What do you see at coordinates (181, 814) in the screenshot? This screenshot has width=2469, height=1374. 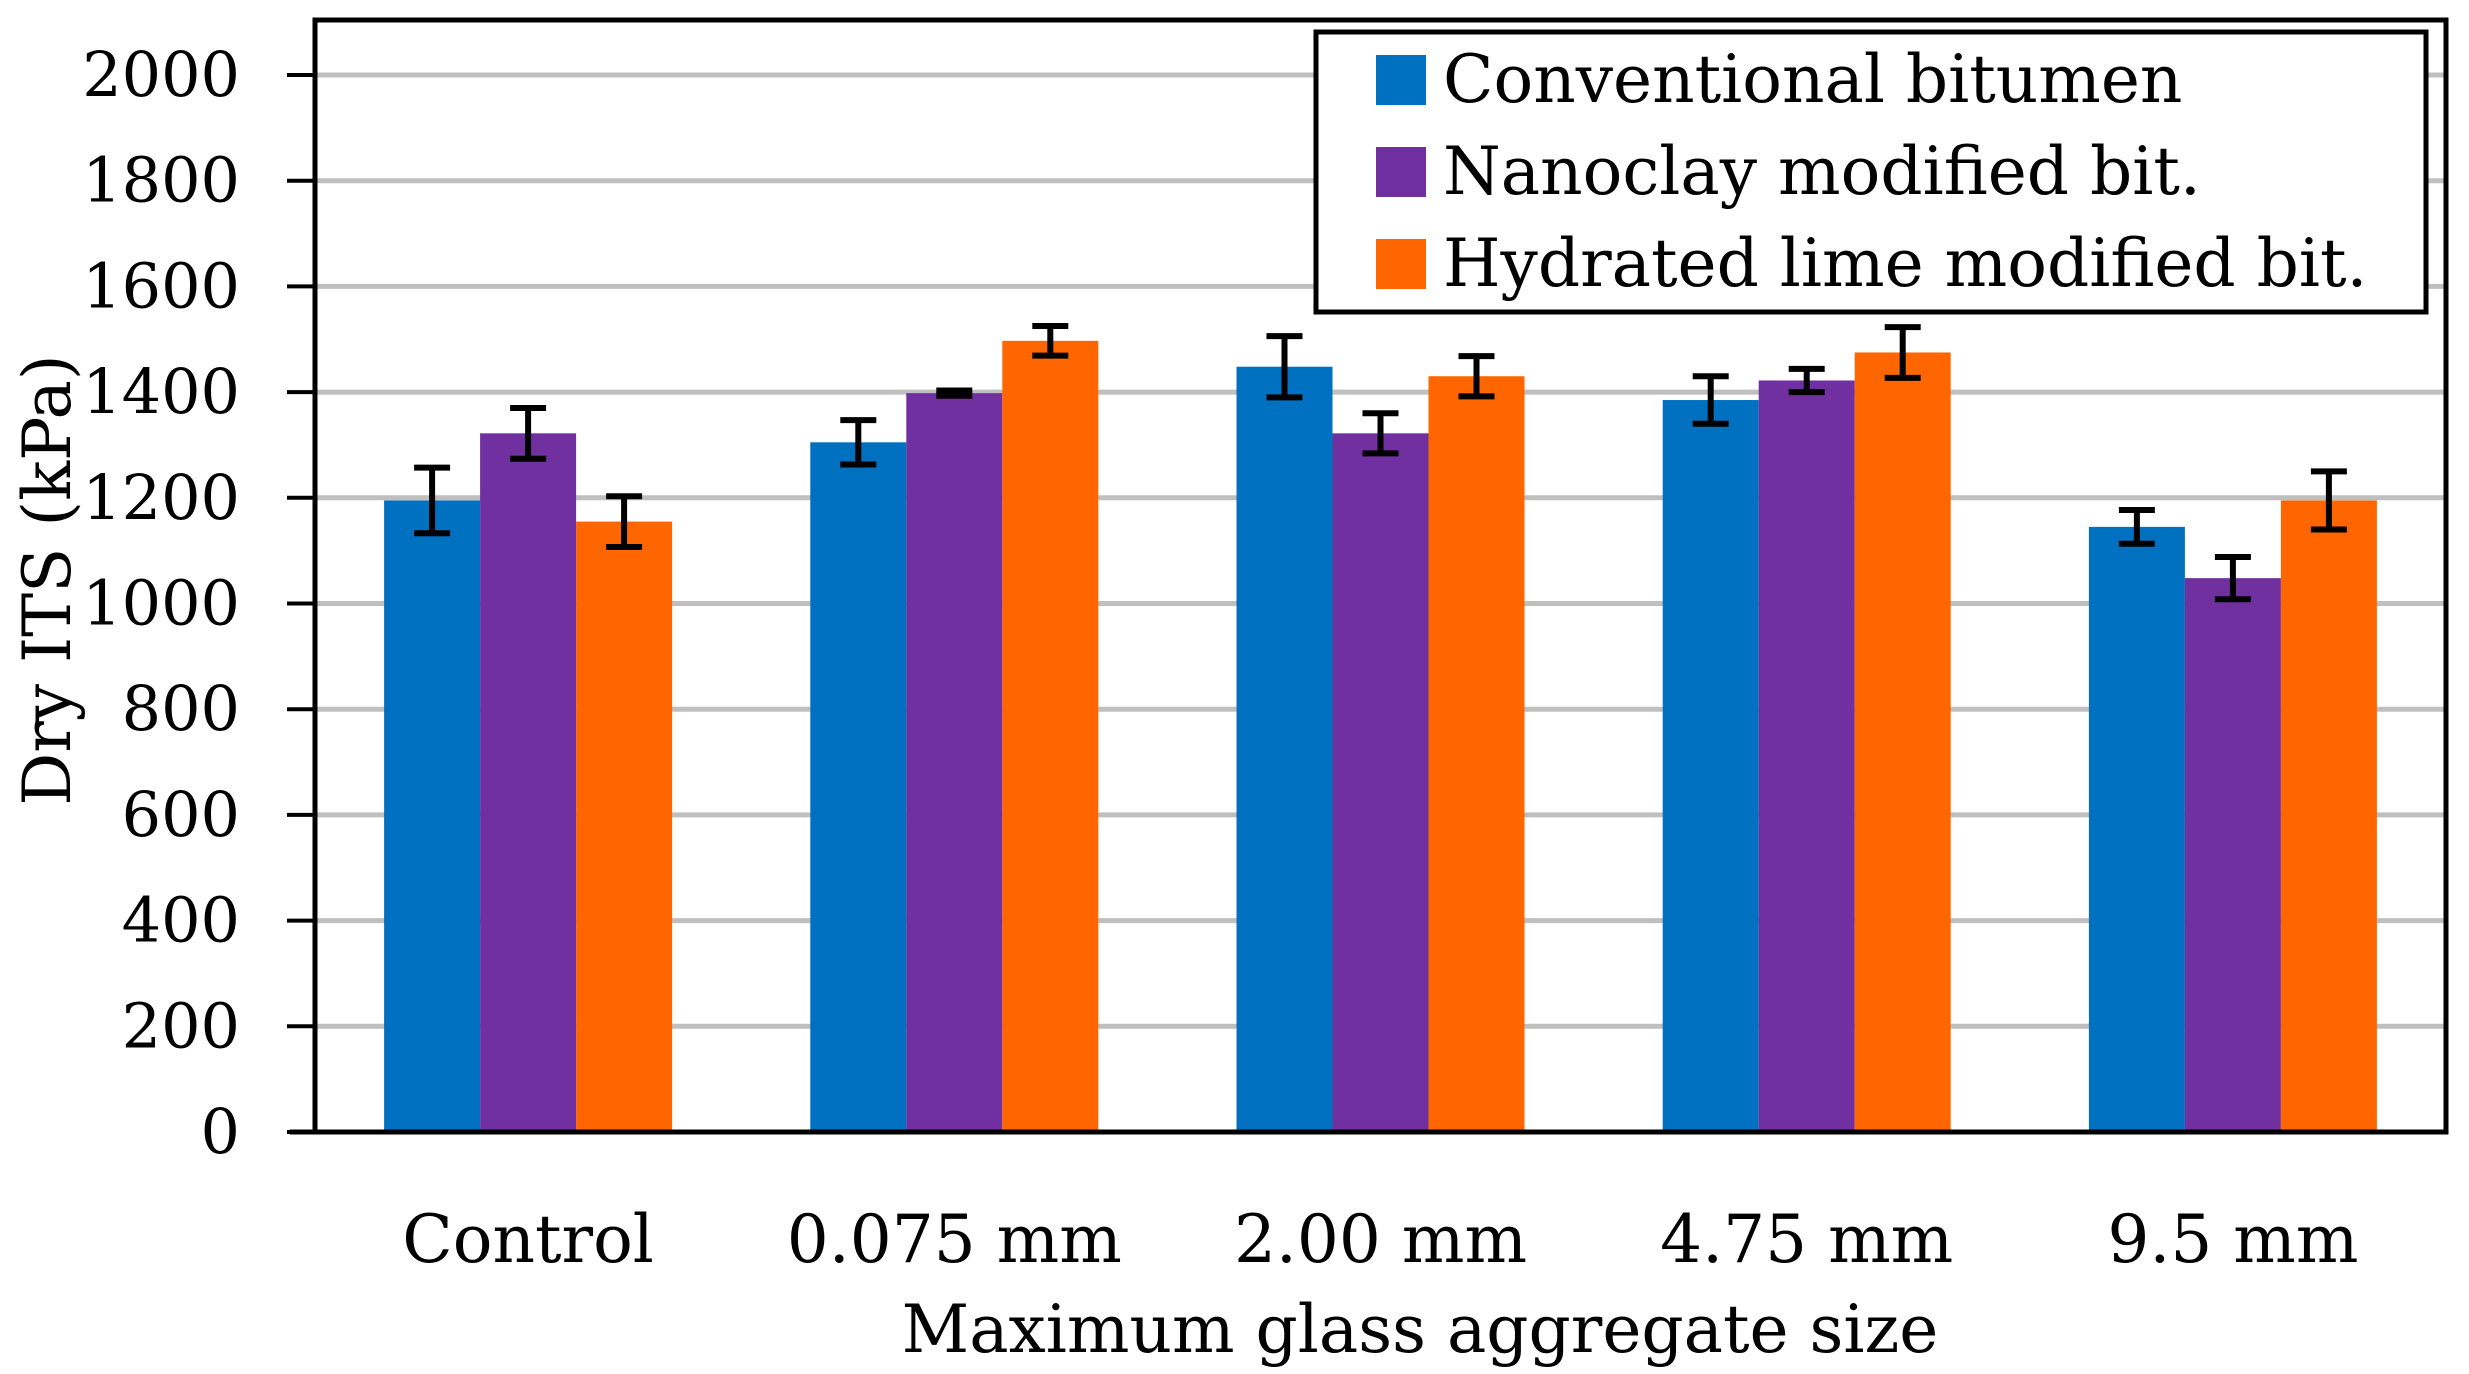 I see `y-tick-label: 600` at bounding box center [181, 814].